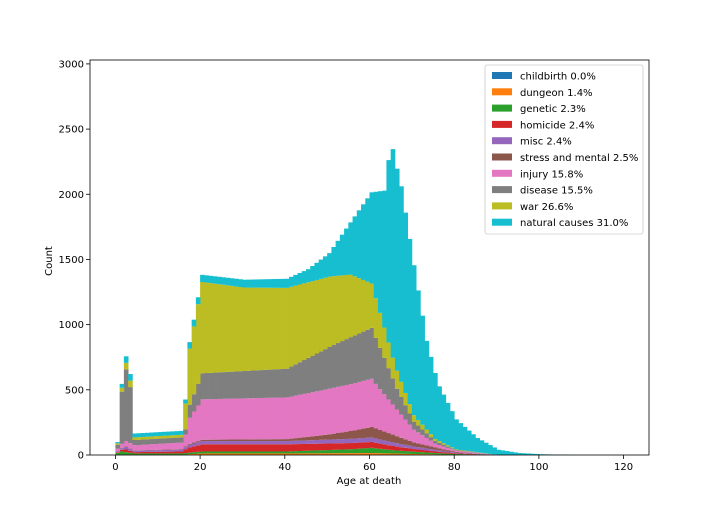  I want to click on legend-entry: war 26.6%, so click(546, 207).